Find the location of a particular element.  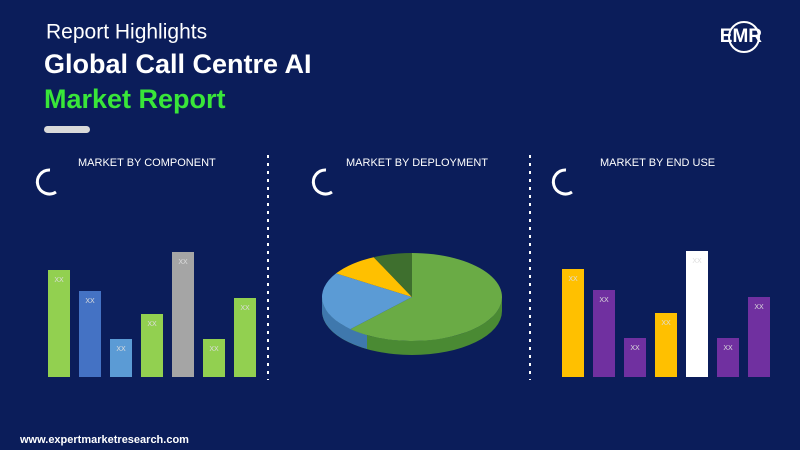

chart-title: MARKET BY END USE is located at coordinates (657, 163).